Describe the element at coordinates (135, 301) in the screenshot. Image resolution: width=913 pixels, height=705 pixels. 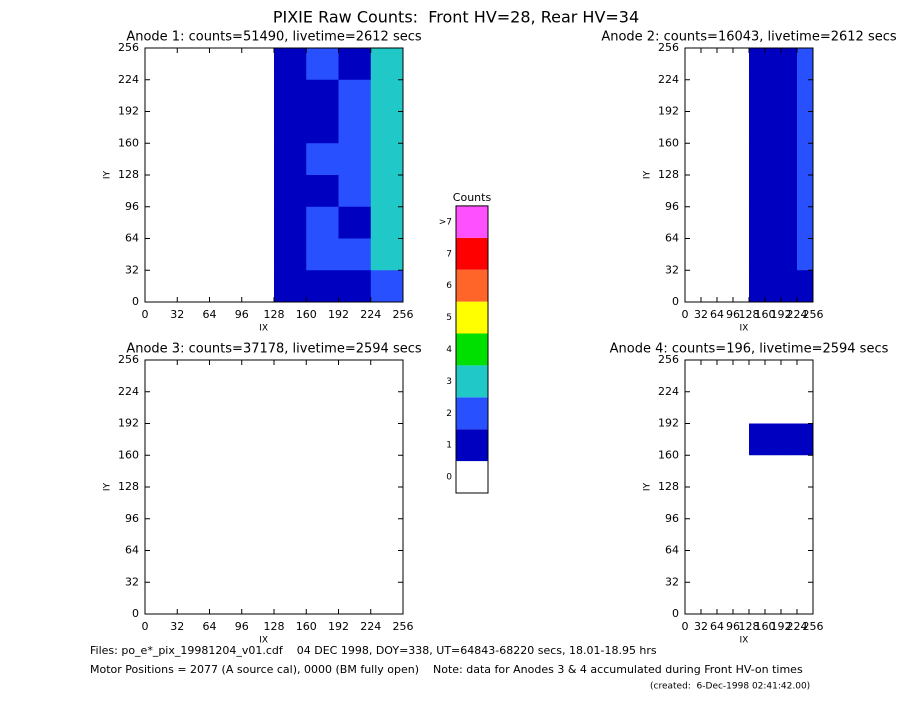
I see `y-tick-label: 0` at that location.